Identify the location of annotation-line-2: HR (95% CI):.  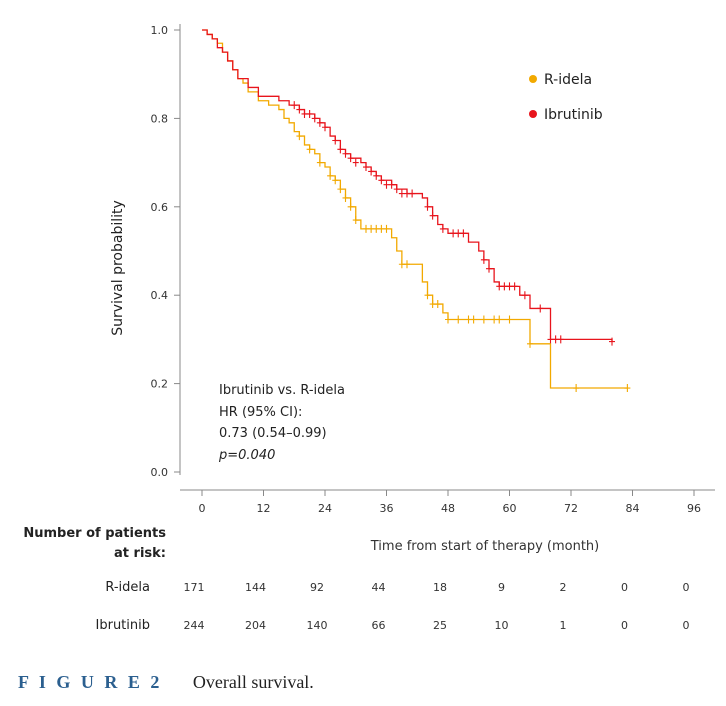
(260, 412).